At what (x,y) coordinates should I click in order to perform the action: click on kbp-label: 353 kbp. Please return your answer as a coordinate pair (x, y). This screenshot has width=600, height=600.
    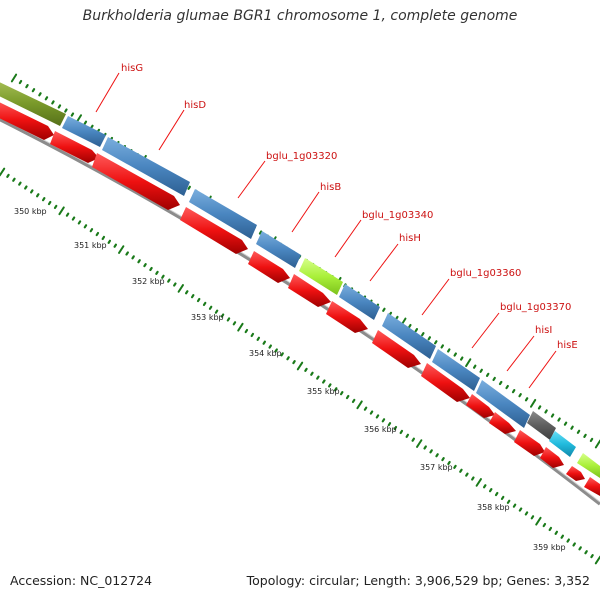
    Looking at the image, I should click on (207, 317).